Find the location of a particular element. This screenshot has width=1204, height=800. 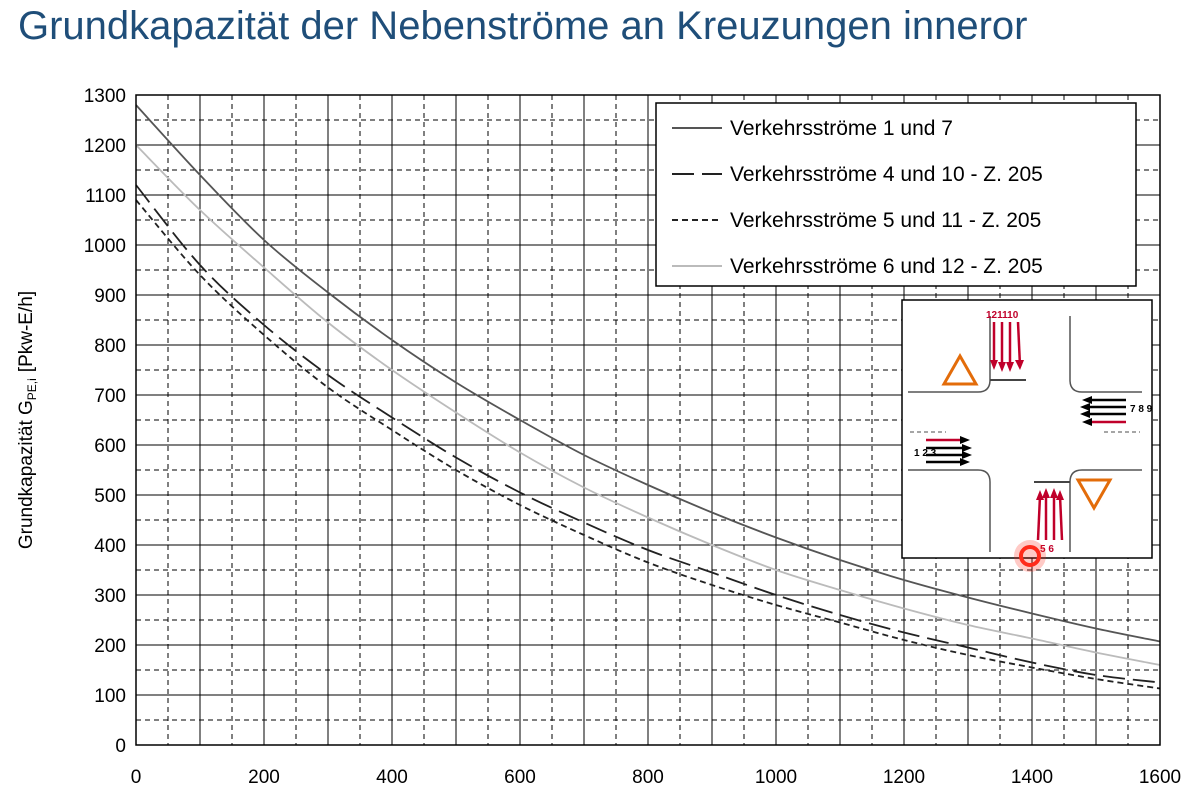

y-axis-label-unit: [Pkw-E/h] is located at coordinates (26, 331).